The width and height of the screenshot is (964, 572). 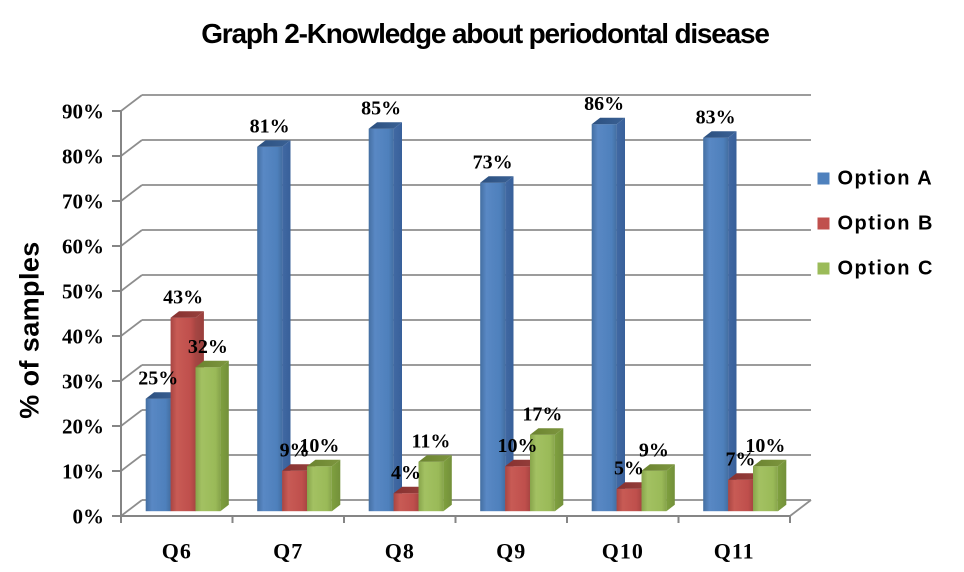 What do you see at coordinates (886, 223) in the screenshot?
I see `svg-text: Option B` at bounding box center [886, 223].